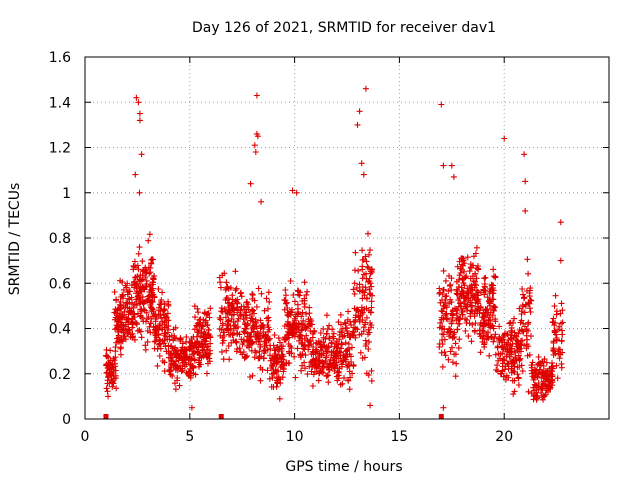 This screenshot has height=480, width=640. I want to click on y-tick-label: 1, so click(66, 194).